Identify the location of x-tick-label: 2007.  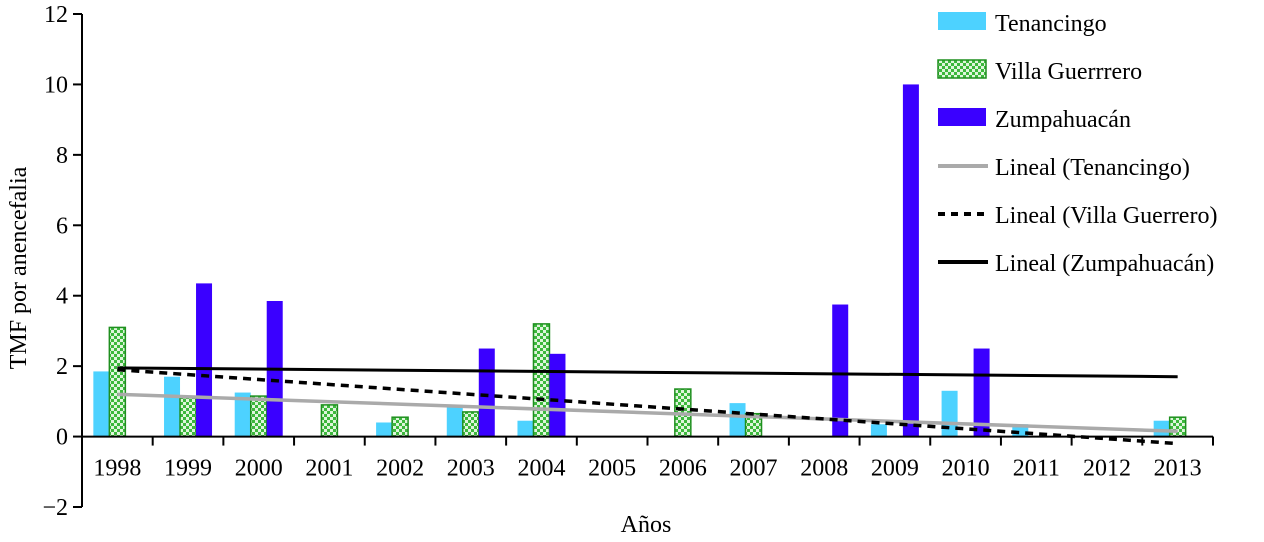
(754, 469).